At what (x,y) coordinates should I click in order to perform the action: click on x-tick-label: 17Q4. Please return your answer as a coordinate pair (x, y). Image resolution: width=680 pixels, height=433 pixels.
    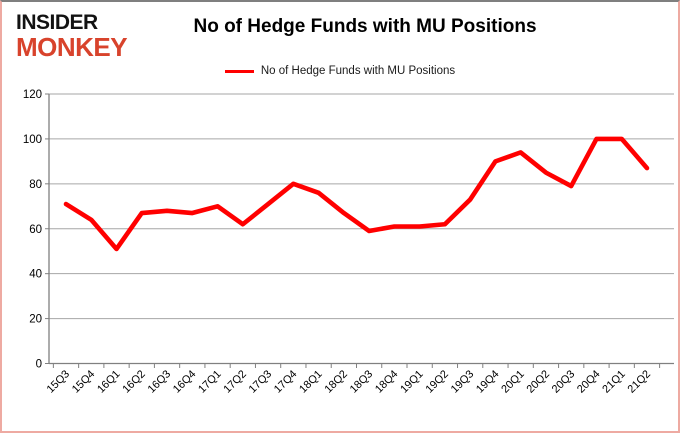
    Looking at the image, I should click on (286, 382).